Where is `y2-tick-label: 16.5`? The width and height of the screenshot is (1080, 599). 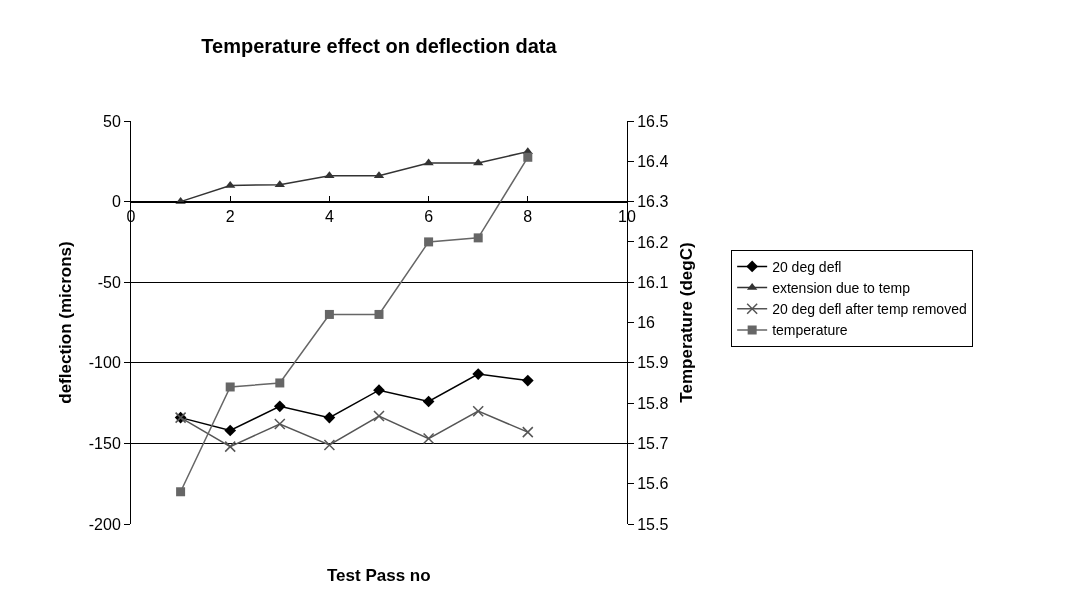
y2-tick-label: 16.5 is located at coordinates (653, 121).